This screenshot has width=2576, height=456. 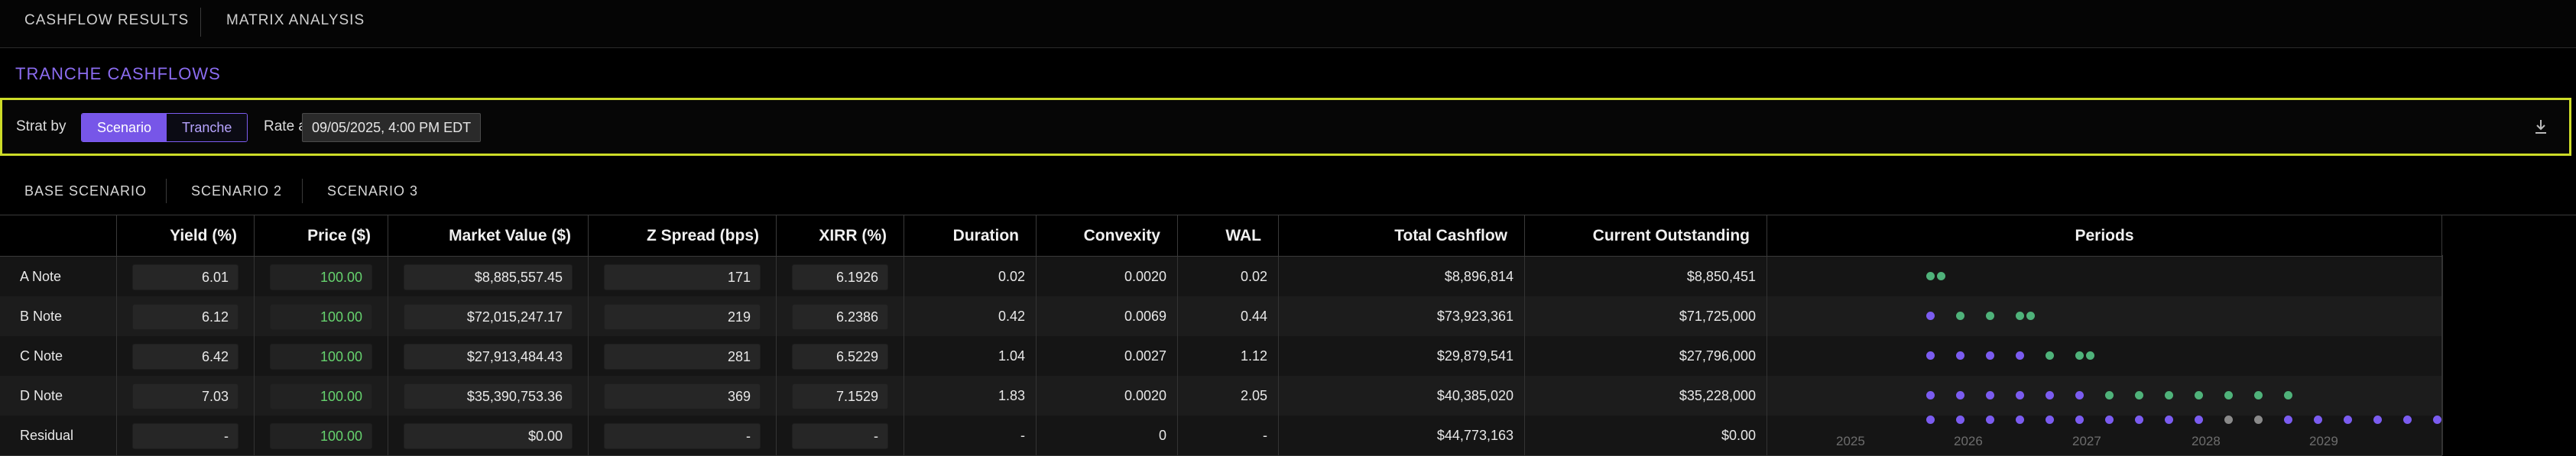 What do you see at coordinates (185, 396) in the screenshot?
I see `yield-input: 7.03` at bounding box center [185, 396].